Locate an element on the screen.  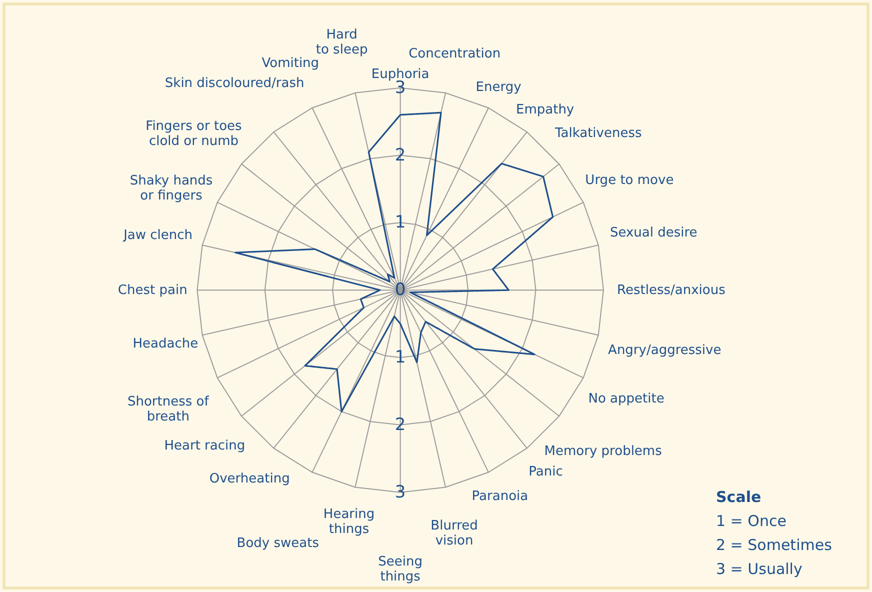
spoke-label: No appetite is located at coordinates (626, 398).